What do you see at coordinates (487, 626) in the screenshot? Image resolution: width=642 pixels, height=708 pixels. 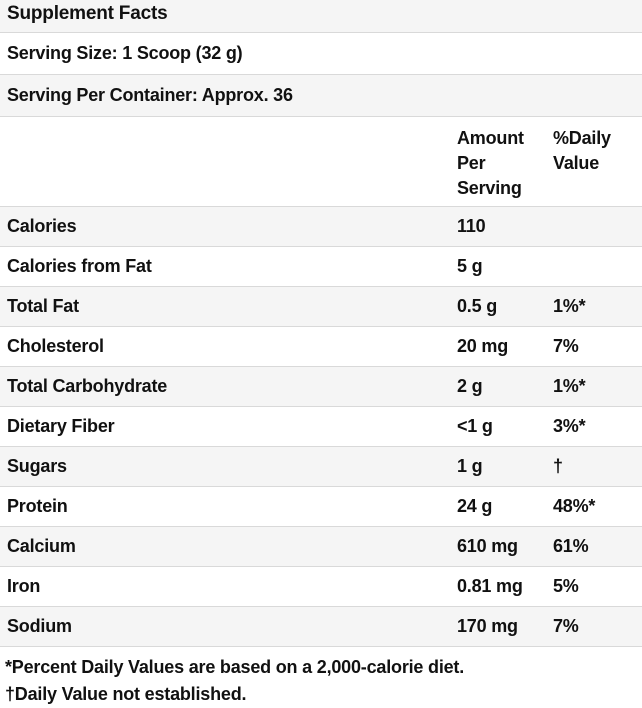 I see `amount-value: 170 mg` at bounding box center [487, 626].